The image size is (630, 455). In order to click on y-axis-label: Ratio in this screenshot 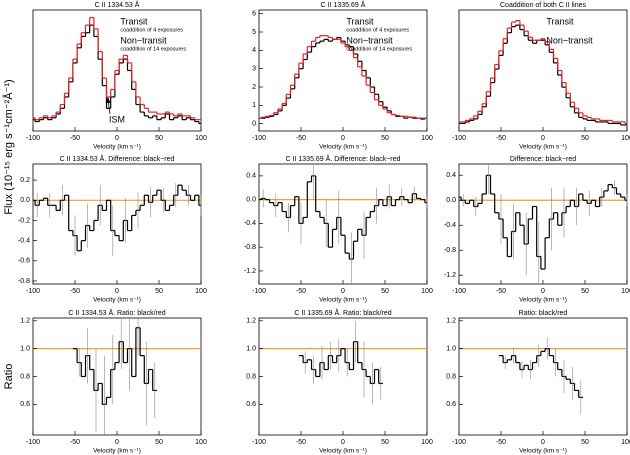, I will do `click(9, 377)`.